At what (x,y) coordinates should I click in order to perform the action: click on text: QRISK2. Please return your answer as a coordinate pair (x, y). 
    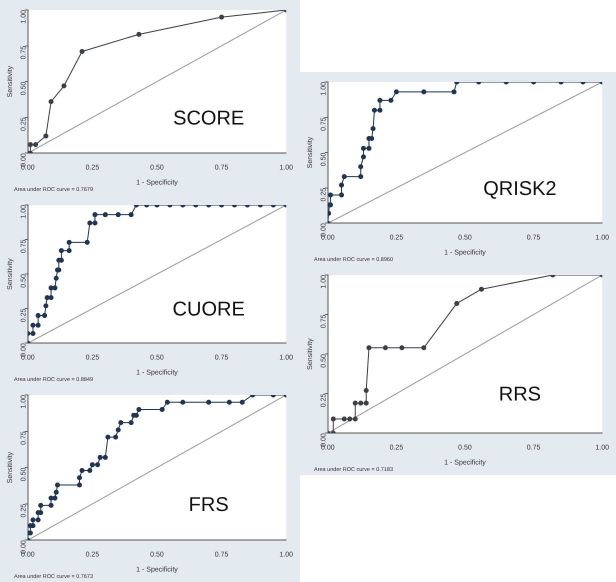
    Looking at the image, I should click on (520, 189).